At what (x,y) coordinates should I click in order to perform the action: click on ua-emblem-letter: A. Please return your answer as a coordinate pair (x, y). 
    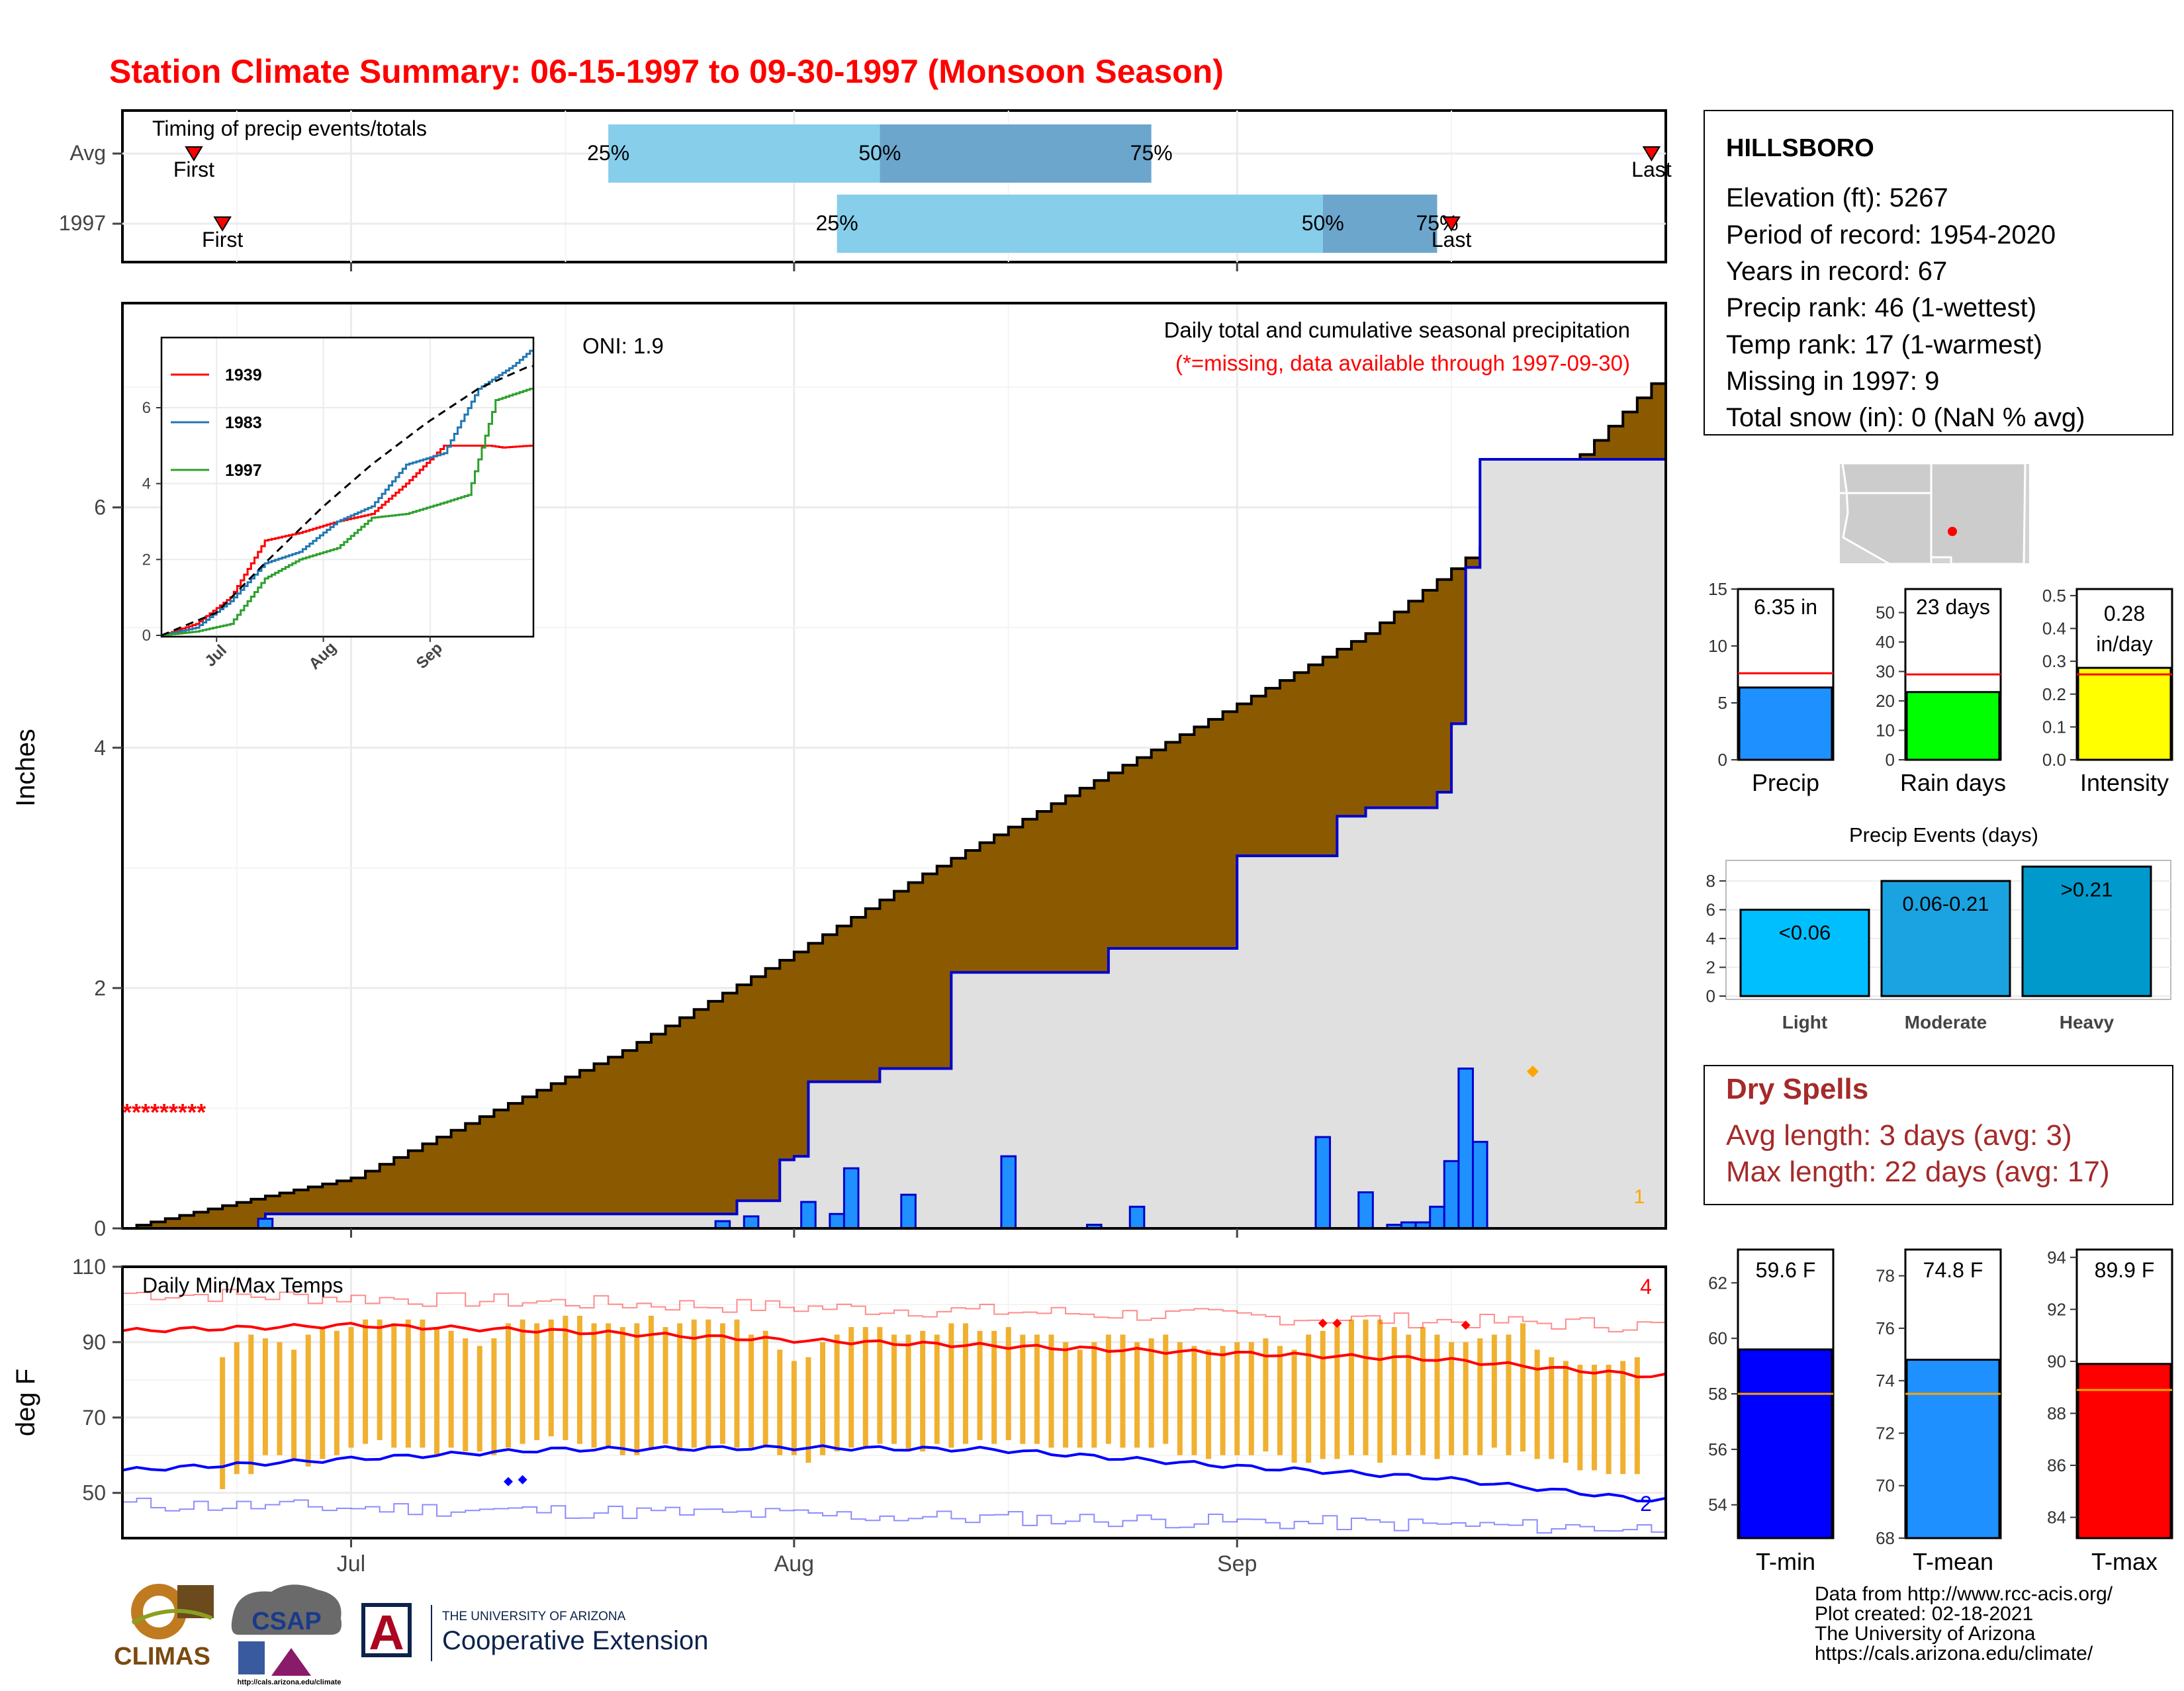
    Looking at the image, I should click on (387, 1633).